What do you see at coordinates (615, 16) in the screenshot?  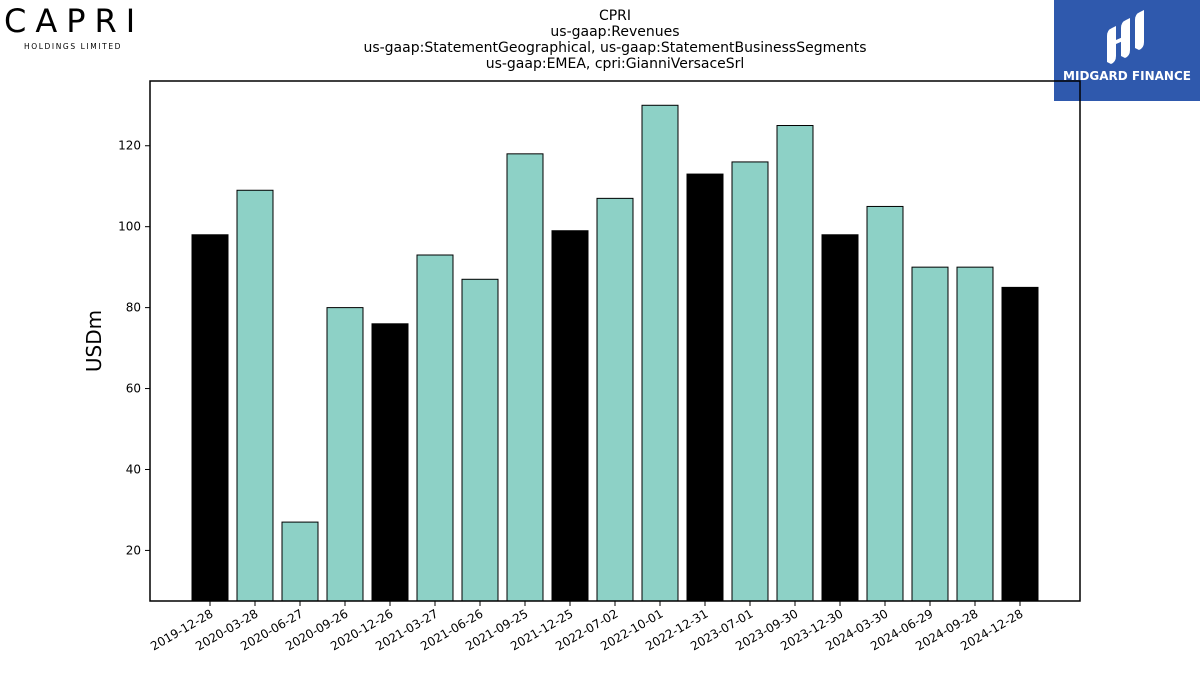 I see `chart-title-line: CPRI` at bounding box center [615, 16].